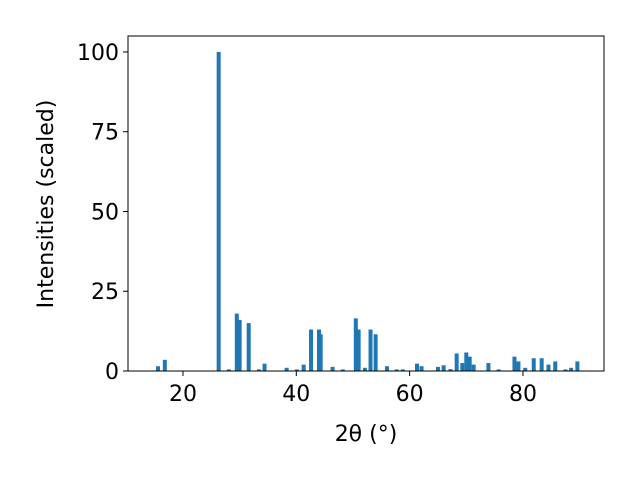 This screenshot has height=480, width=640. What do you see at coordinates (46, 204) in the screenshot?
I see `y-axis-label: Intensities (scaled)` at bounding box center [46, 204].